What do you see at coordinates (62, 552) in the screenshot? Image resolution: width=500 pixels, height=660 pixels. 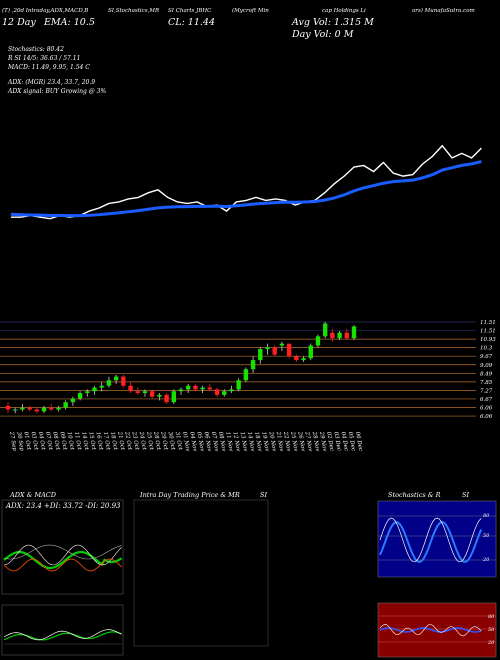 I see `adx-aux-line` at bounding box center [62, 552].